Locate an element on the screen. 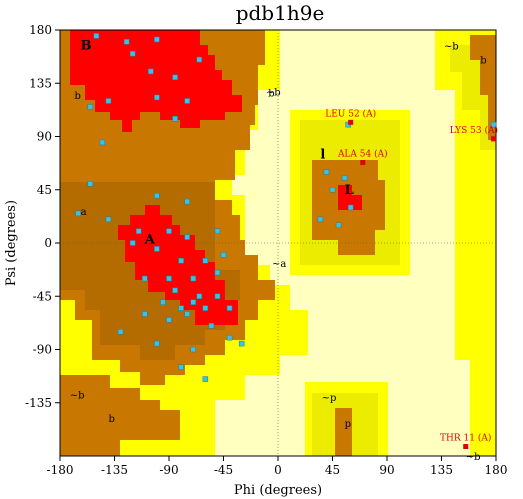 The image size is (523, 499). x-axis-ticks: -180 -135 -90 -45 0 45 90 135 180 is located at coordinates (277, 466).